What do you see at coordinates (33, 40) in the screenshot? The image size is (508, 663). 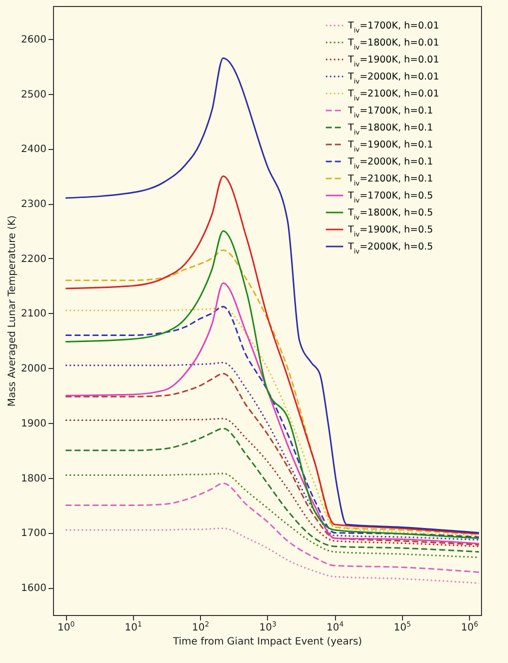 I see `y-tick-label: 2600` at bounding box center [33, 40].